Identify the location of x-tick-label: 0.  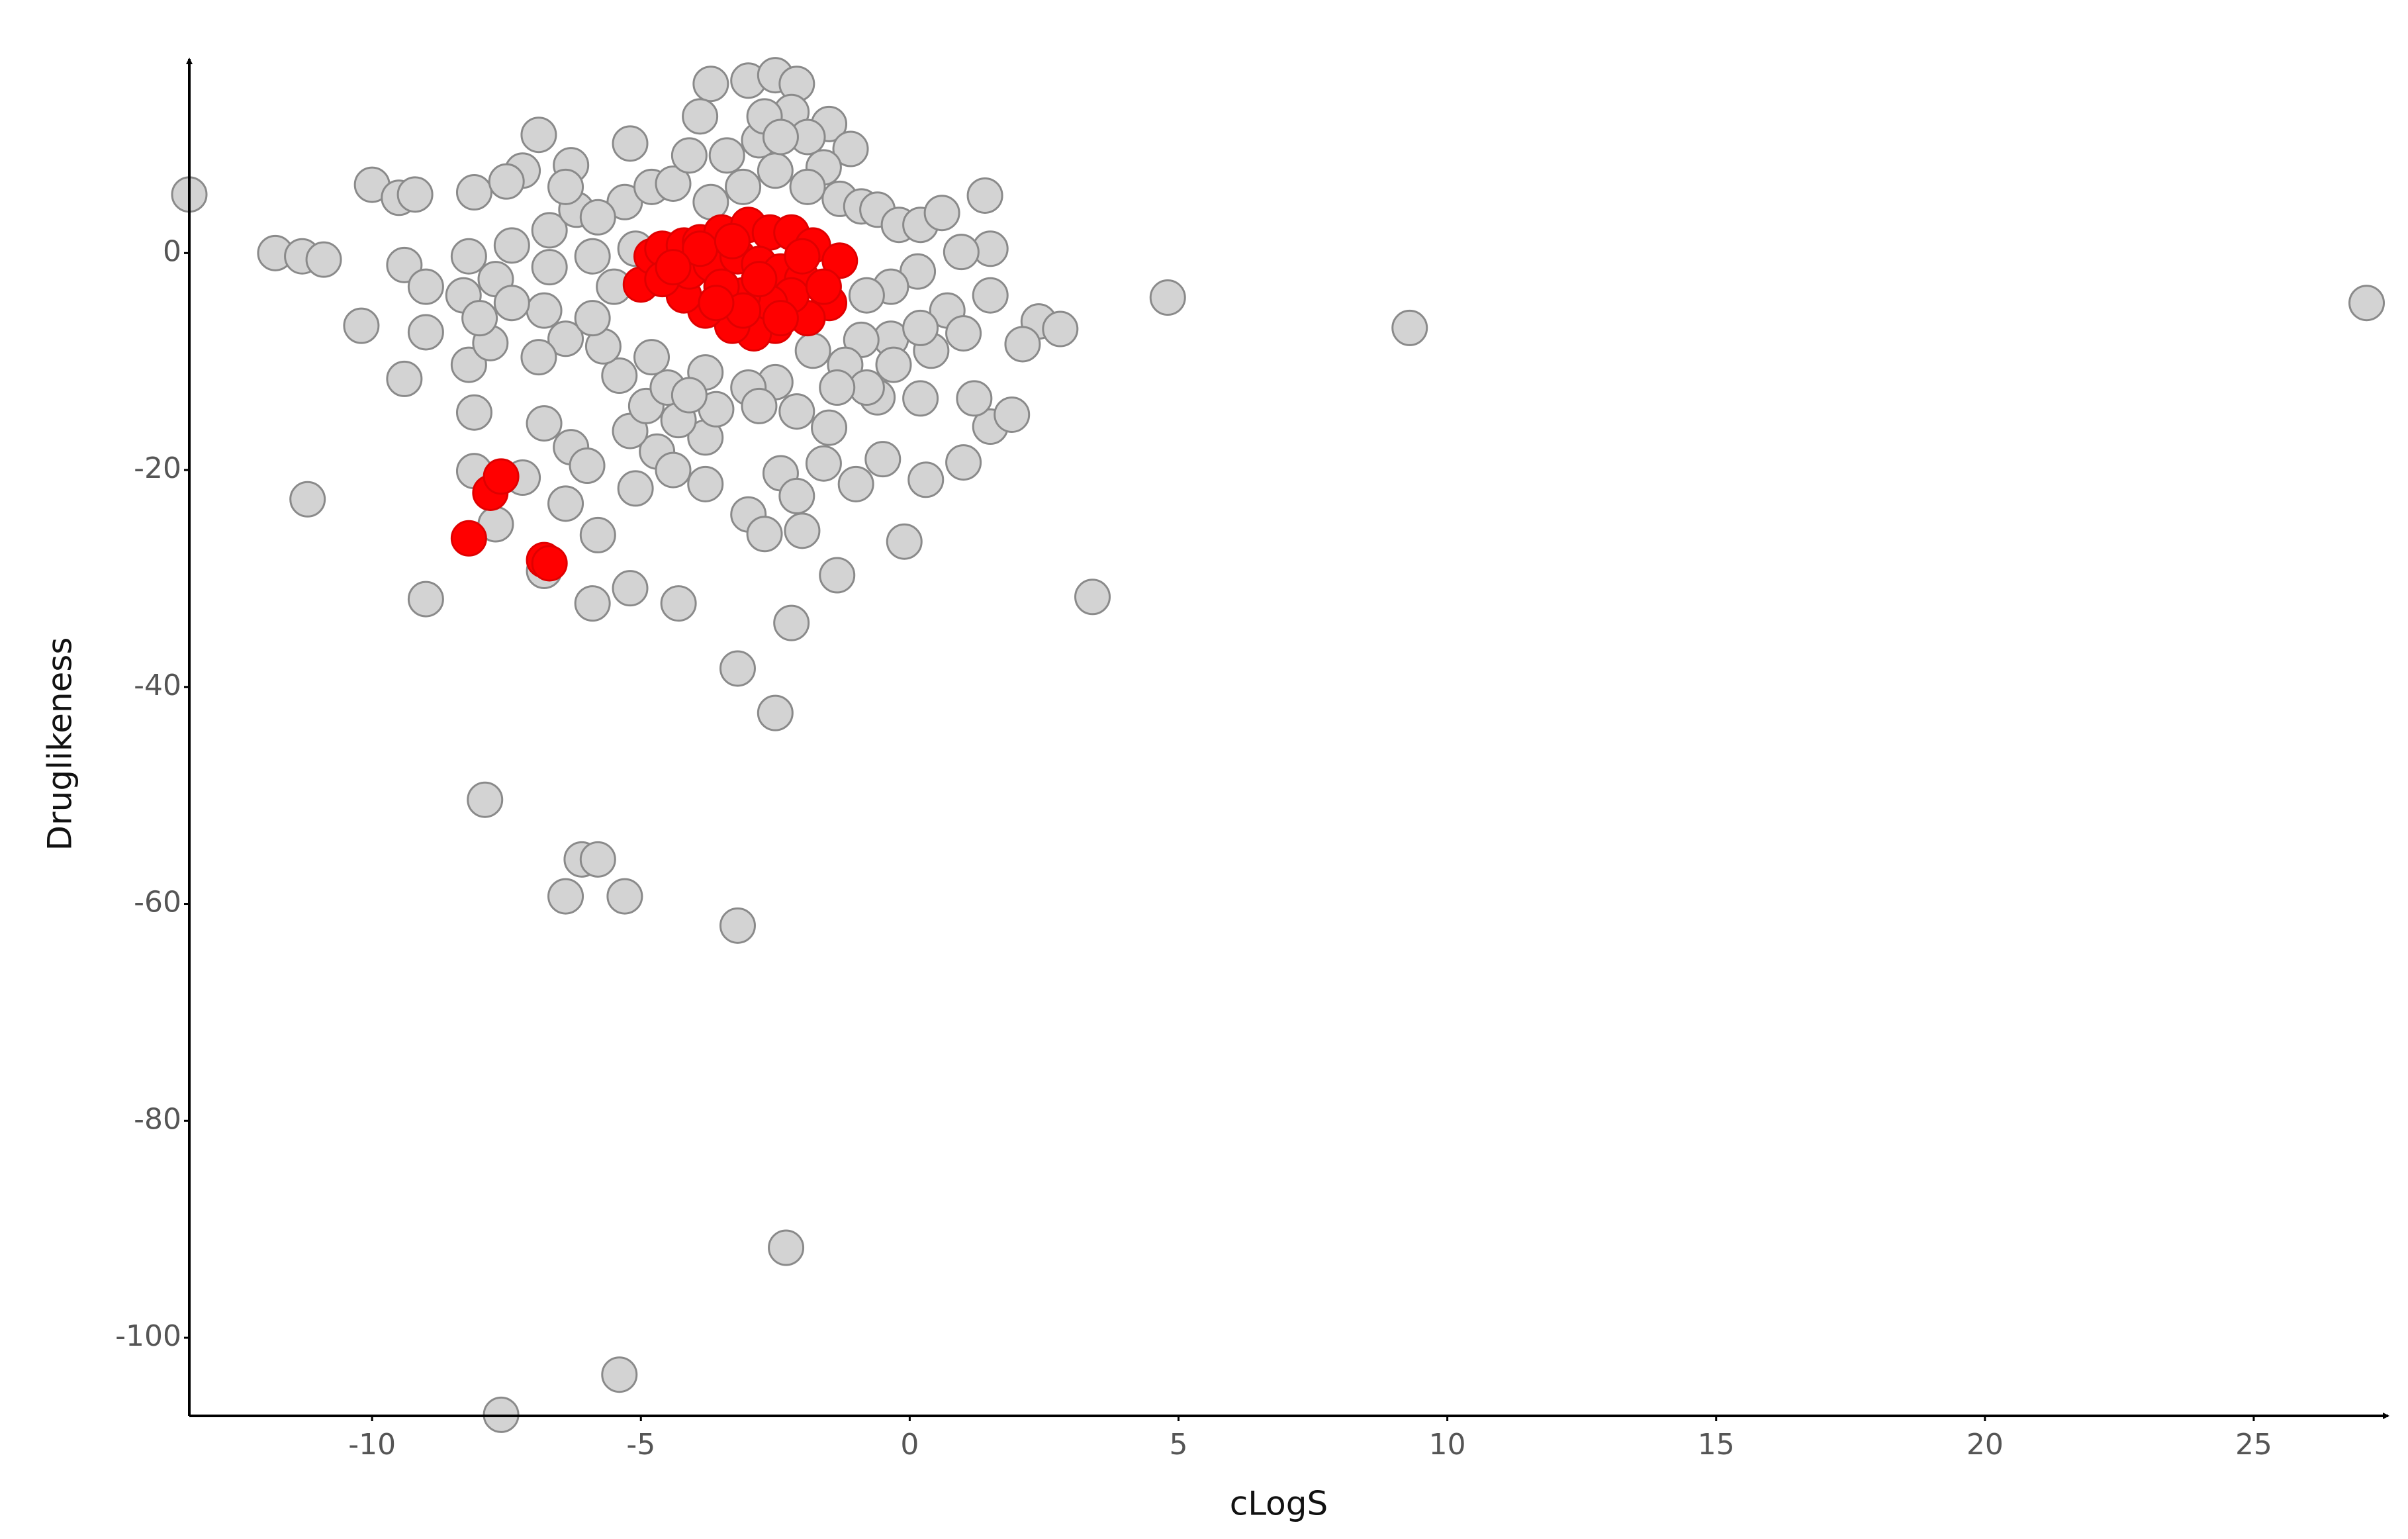
(909, 1445).